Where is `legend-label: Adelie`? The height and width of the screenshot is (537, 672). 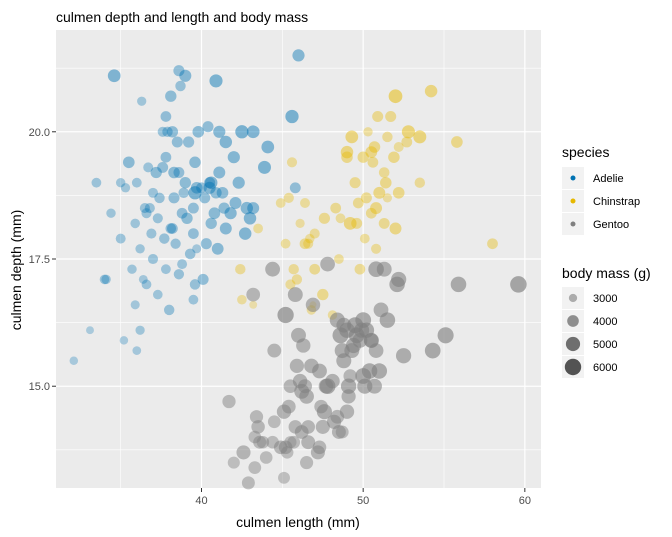 legend-label: Adelie is located at coordinates (608, 179).